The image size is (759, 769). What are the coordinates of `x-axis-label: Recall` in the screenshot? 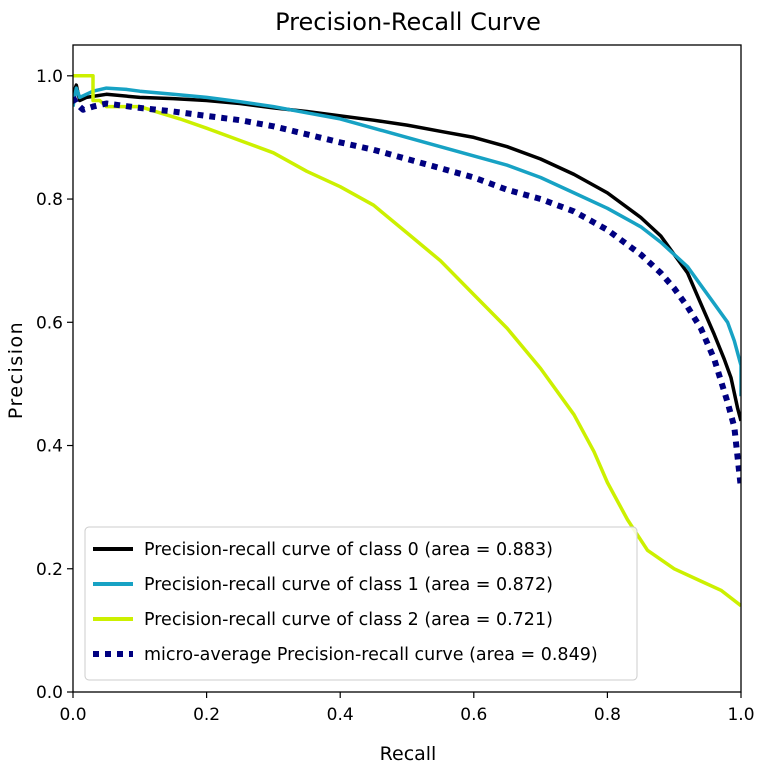 It's located at (408, 754).